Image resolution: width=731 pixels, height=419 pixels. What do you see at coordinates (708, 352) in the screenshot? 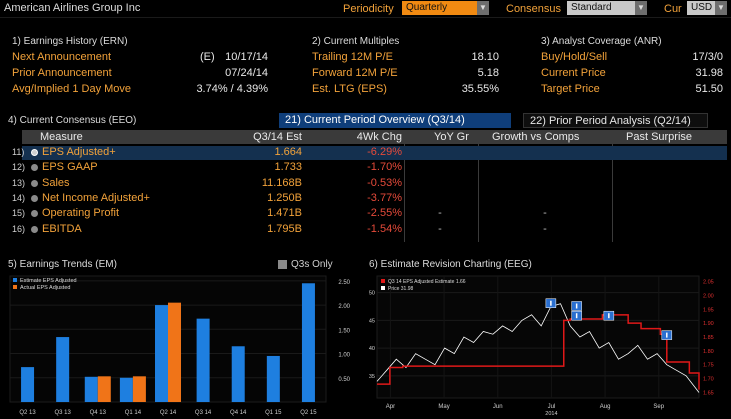
I see `right-y-tick-label: 1.80` at bounding box center [708, 352].